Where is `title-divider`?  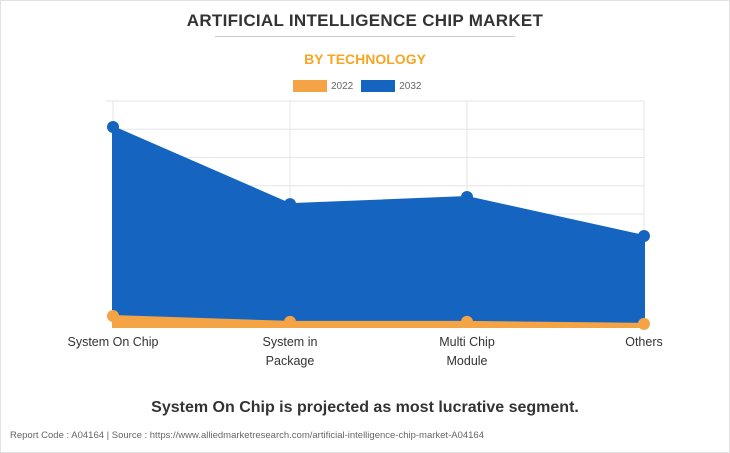 title-divider is located at coordinates (365, 36).